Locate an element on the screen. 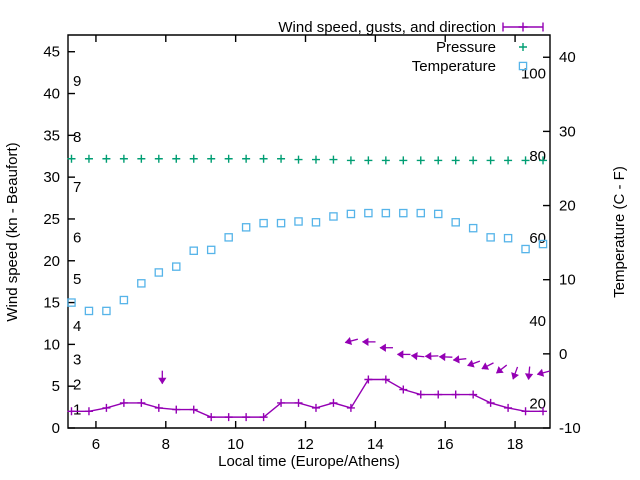  left-axis-ticks: 0 5 10 15 20 25 30 35 40 45 is located at coordinates (59, 240).